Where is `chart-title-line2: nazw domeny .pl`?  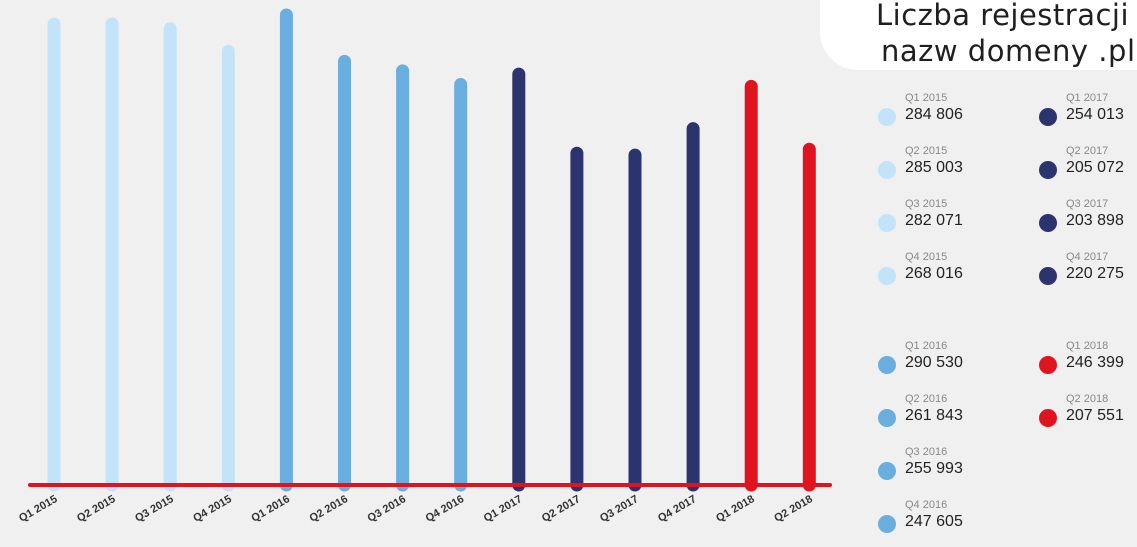
chart-title-line2: nazw domeny .pl is located at coordinates (1008, 51).